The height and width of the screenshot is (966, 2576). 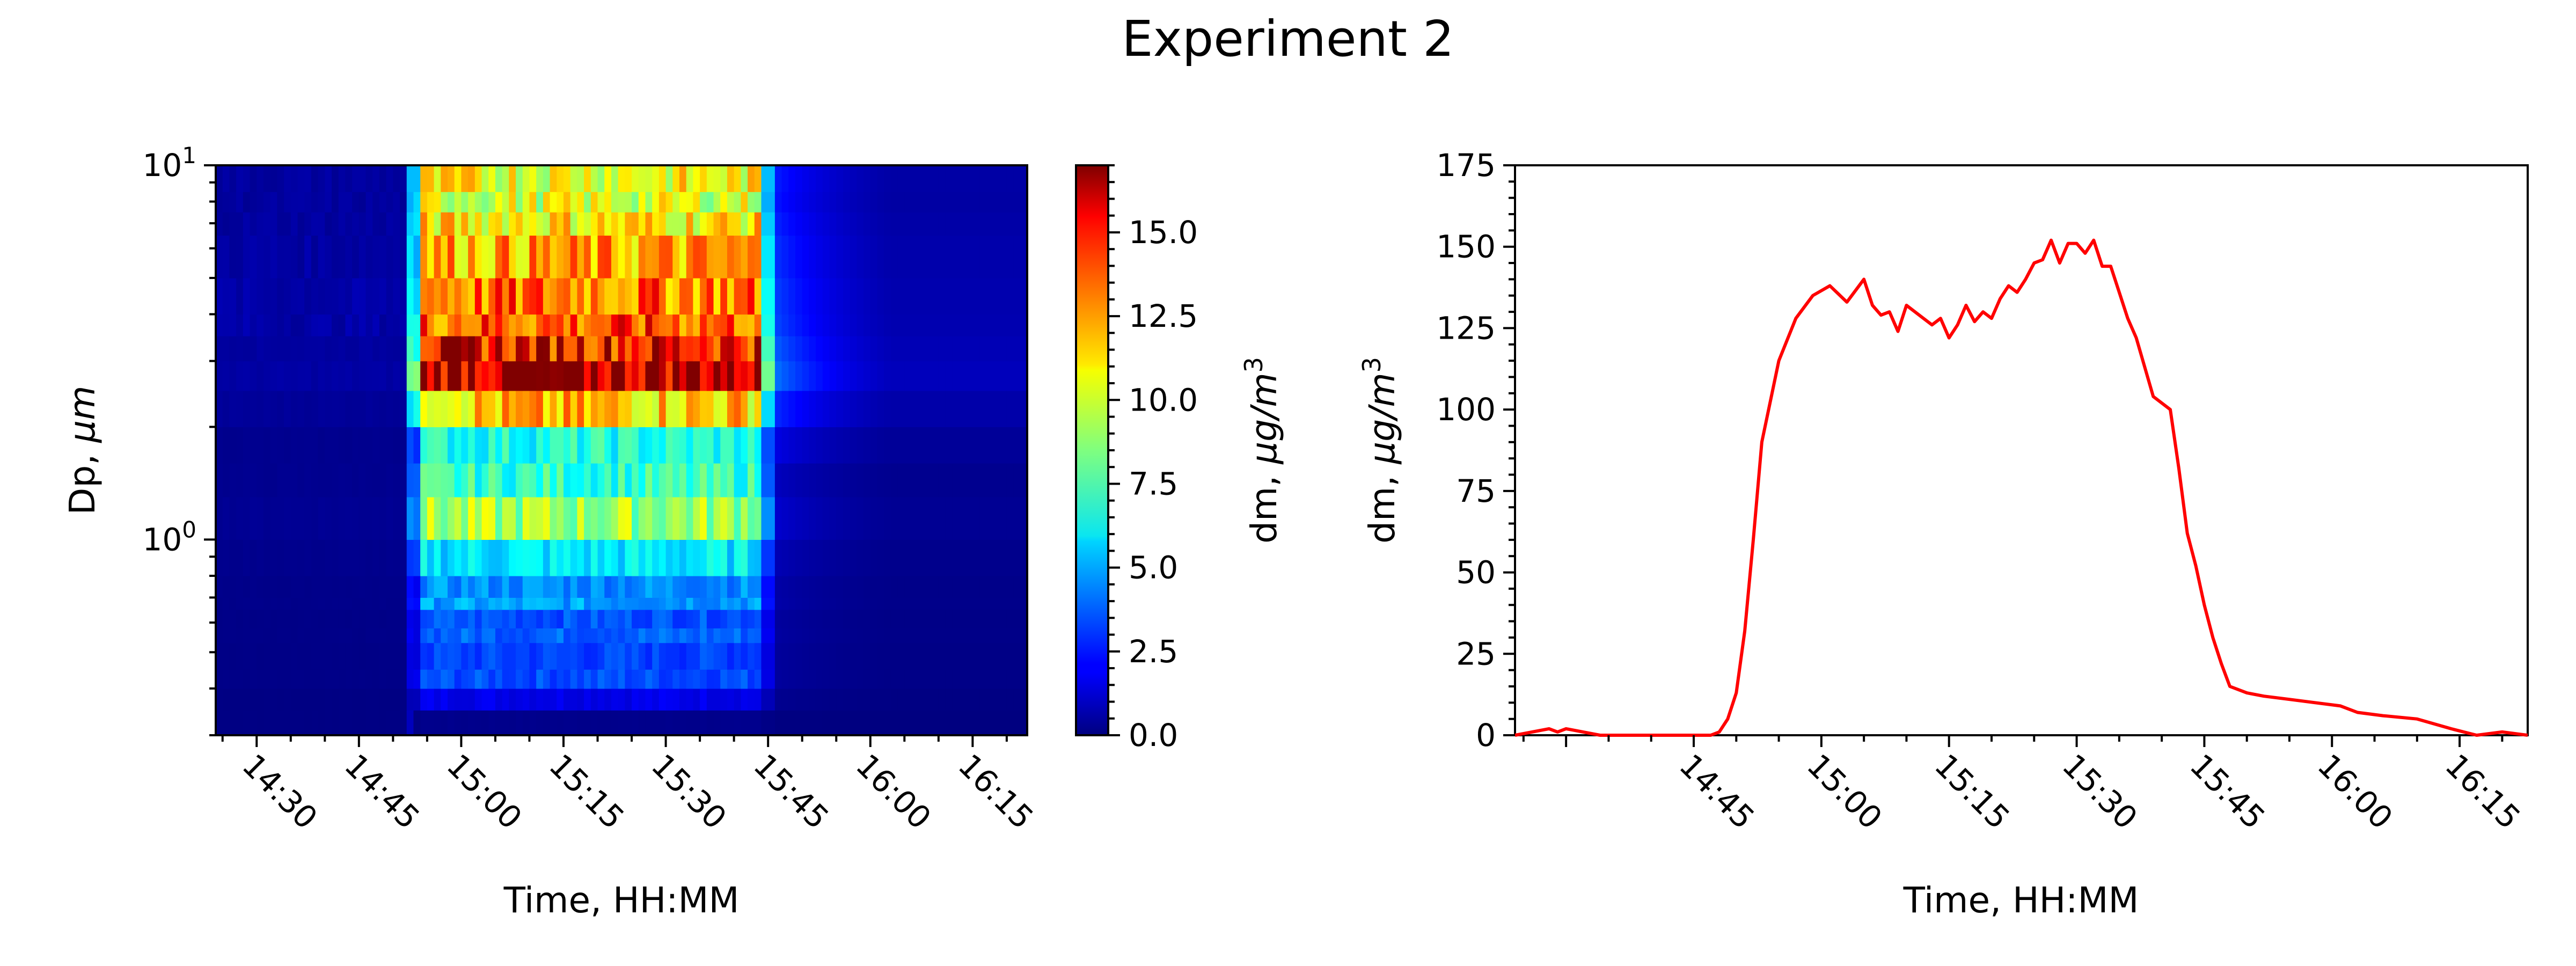 What do you see at coordinates (995, 791) in the screenshot?
I see `x-tick-label: 16:15` at bounding box center [995, 791].